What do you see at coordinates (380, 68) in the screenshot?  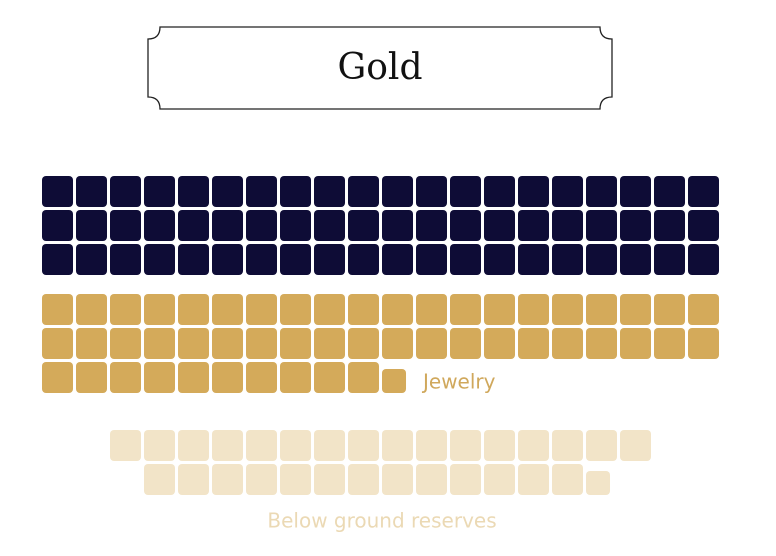 I see `title-frame` at bounding box center [380, 68].